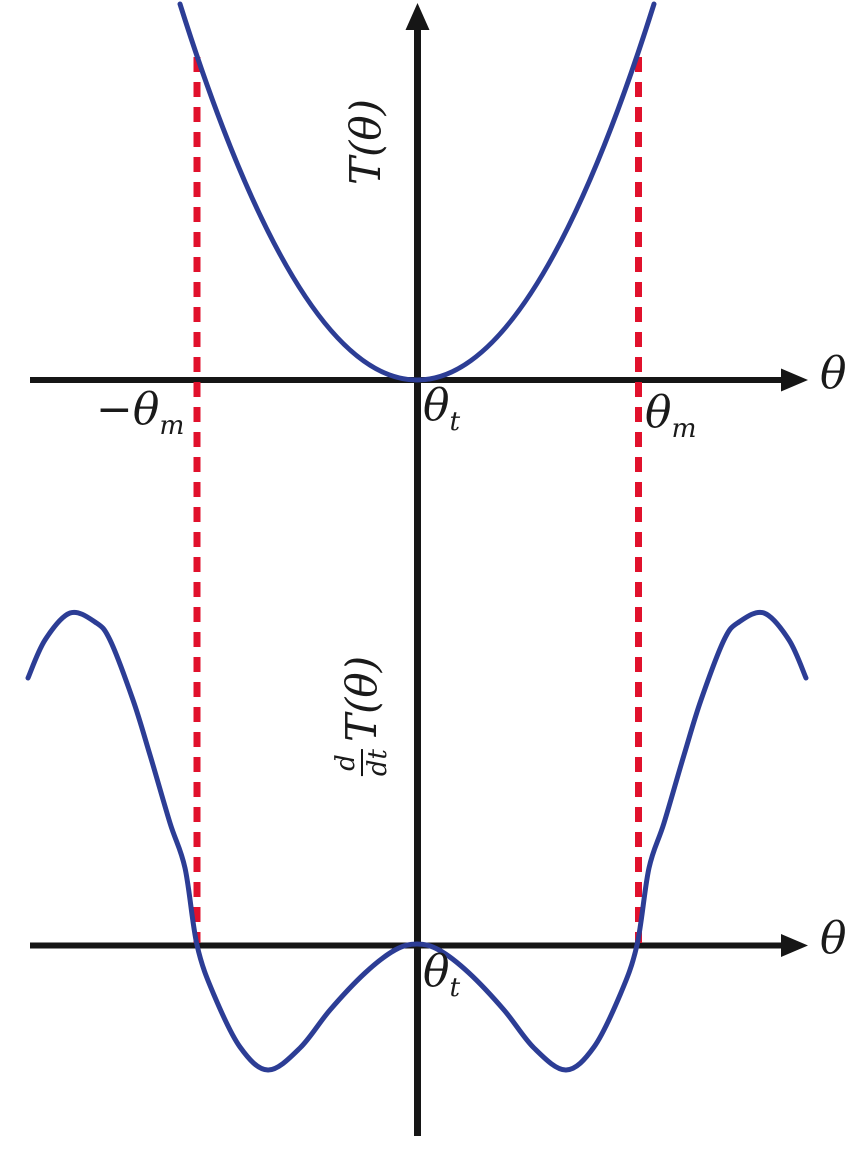  Describe the element at coordinates (128, 409) in the screenshot. I see `neg-theta-m-base: −θ` at that location.